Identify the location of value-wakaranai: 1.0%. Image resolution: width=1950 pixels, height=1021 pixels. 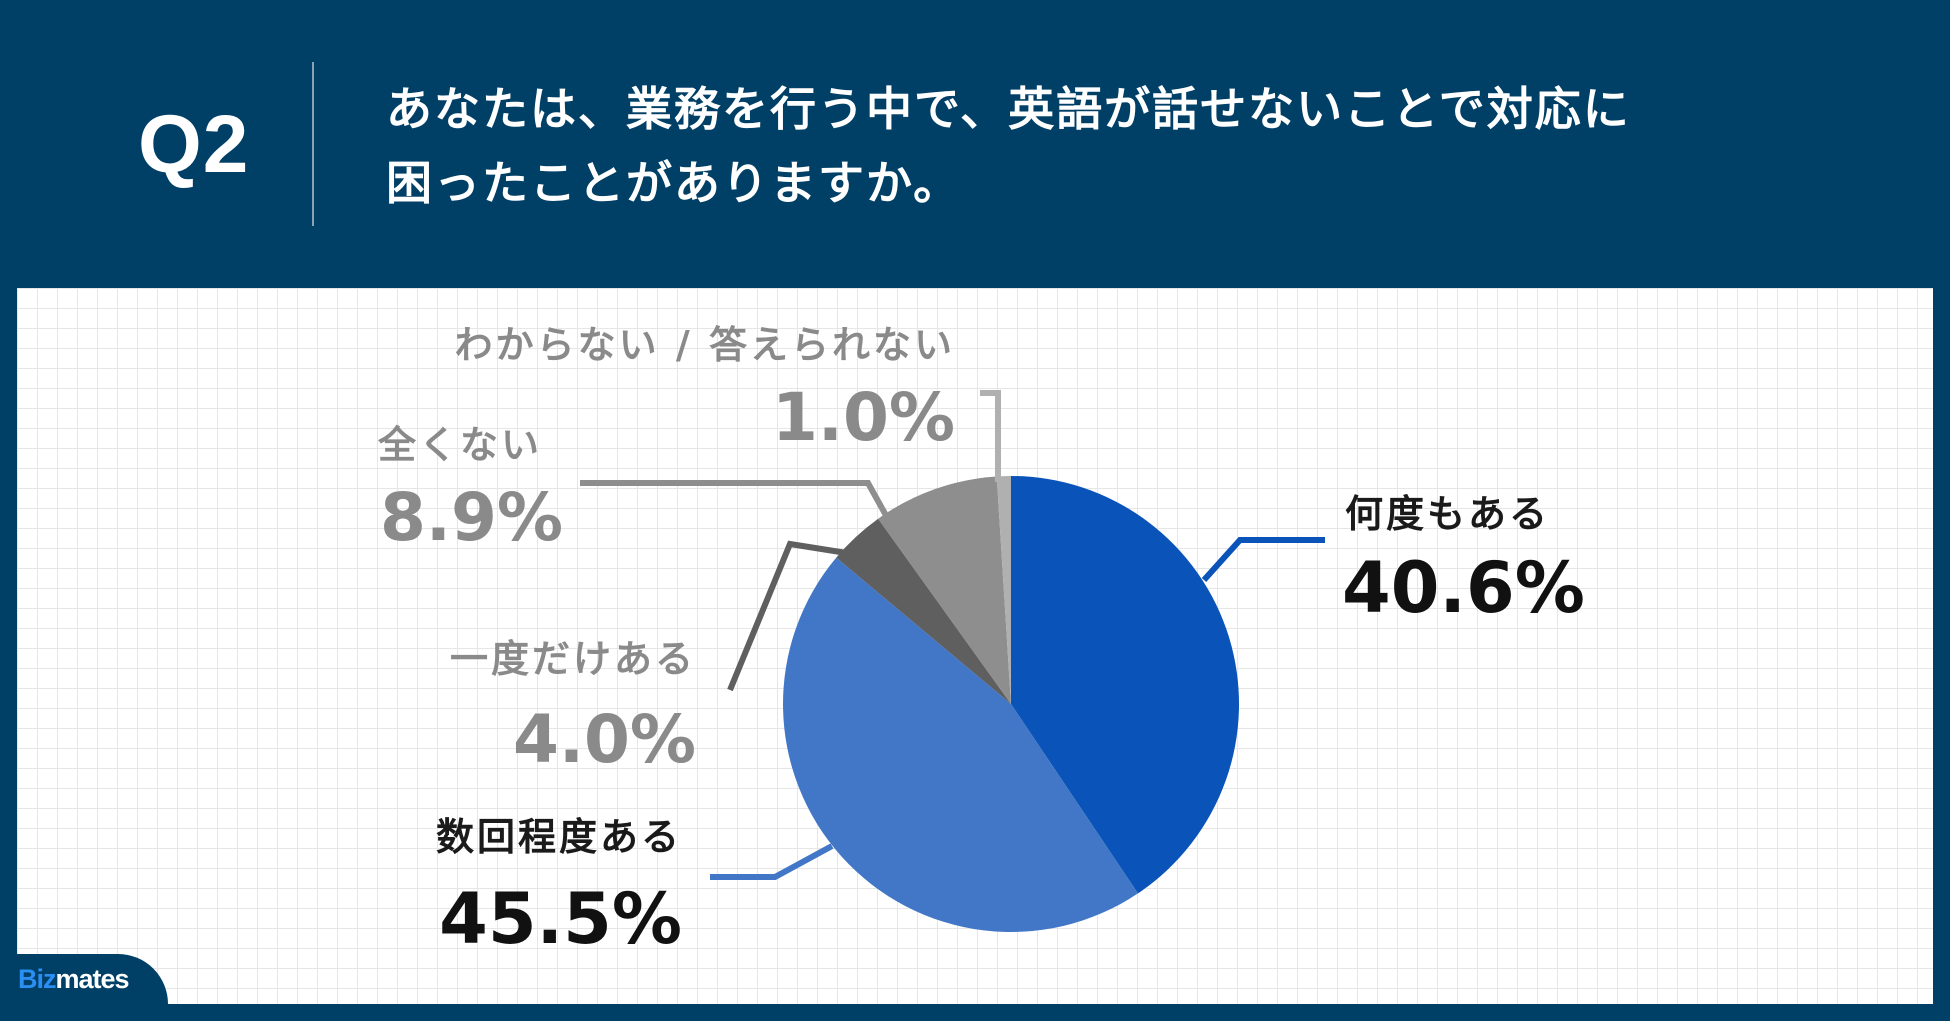
(863, 417).